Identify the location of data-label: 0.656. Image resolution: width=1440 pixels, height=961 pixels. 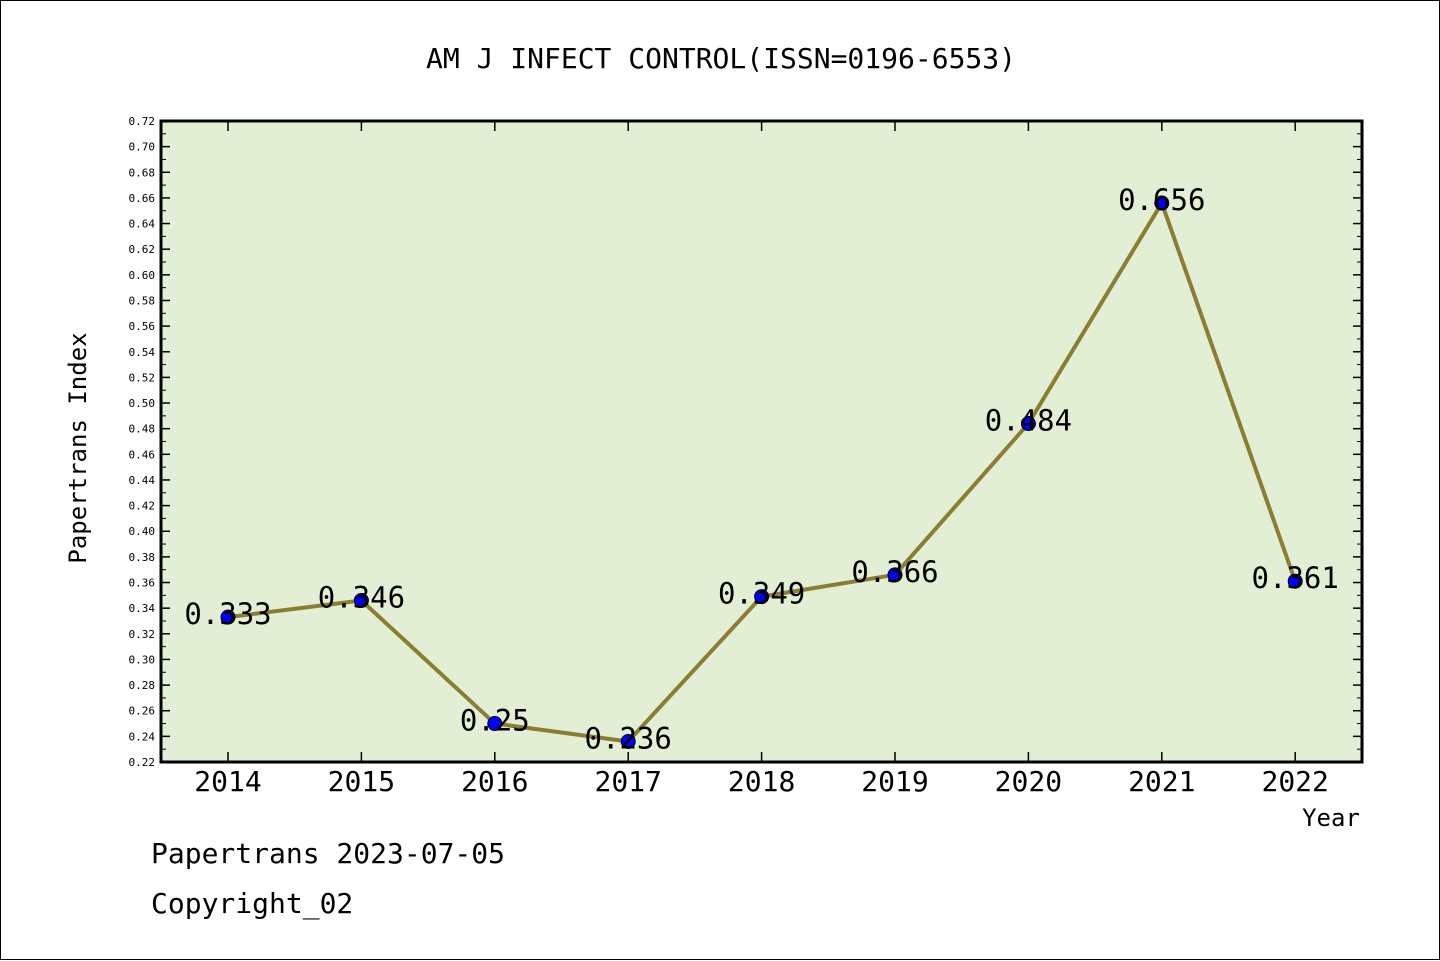
(1161, 200).